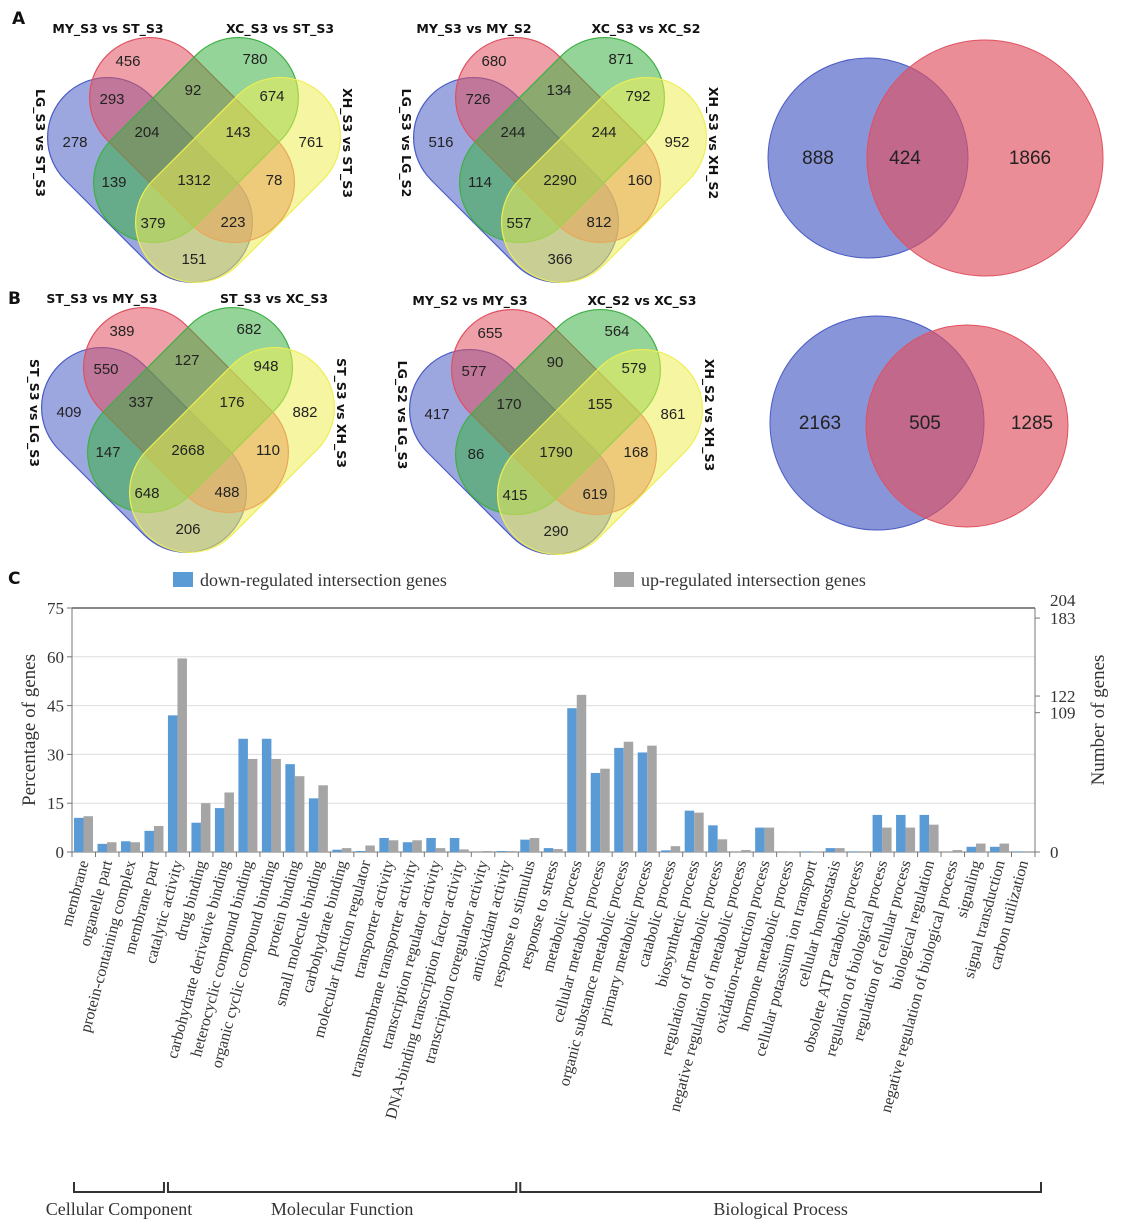 This screenshot has height=1224, width=1123. Describe the element at coordinates (599, 404) in the screenshot. I see `venn-region-count: 155` at that location.